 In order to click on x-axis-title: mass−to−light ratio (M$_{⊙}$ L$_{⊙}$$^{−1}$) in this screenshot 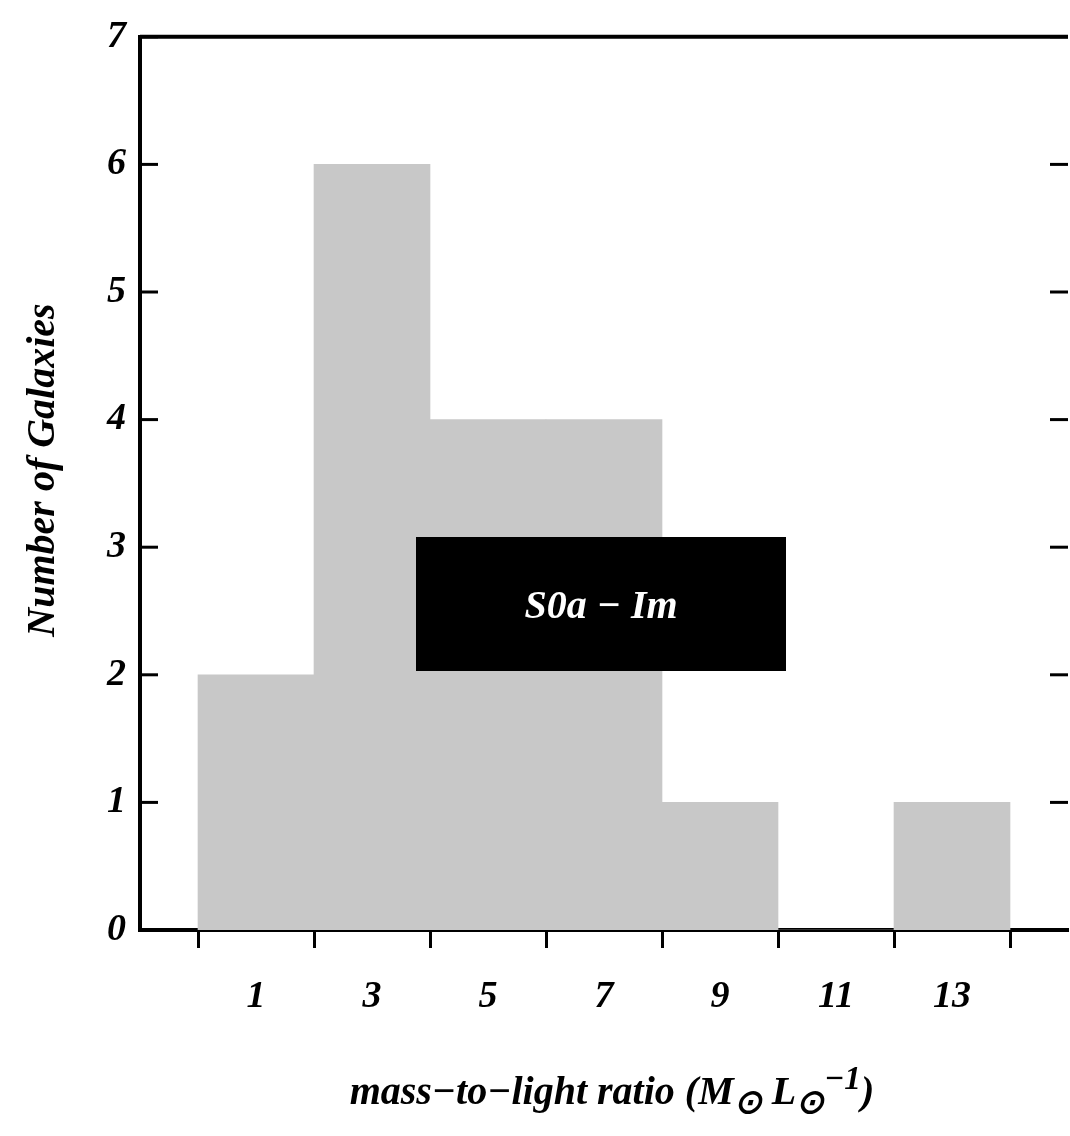, I will do `click(612, 1090)`.